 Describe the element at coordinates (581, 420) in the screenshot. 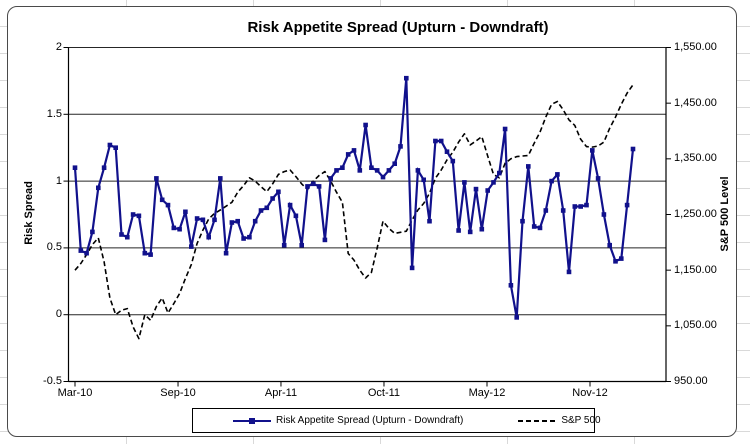

I see `legend-label-sp500: S&P 500` at that location.